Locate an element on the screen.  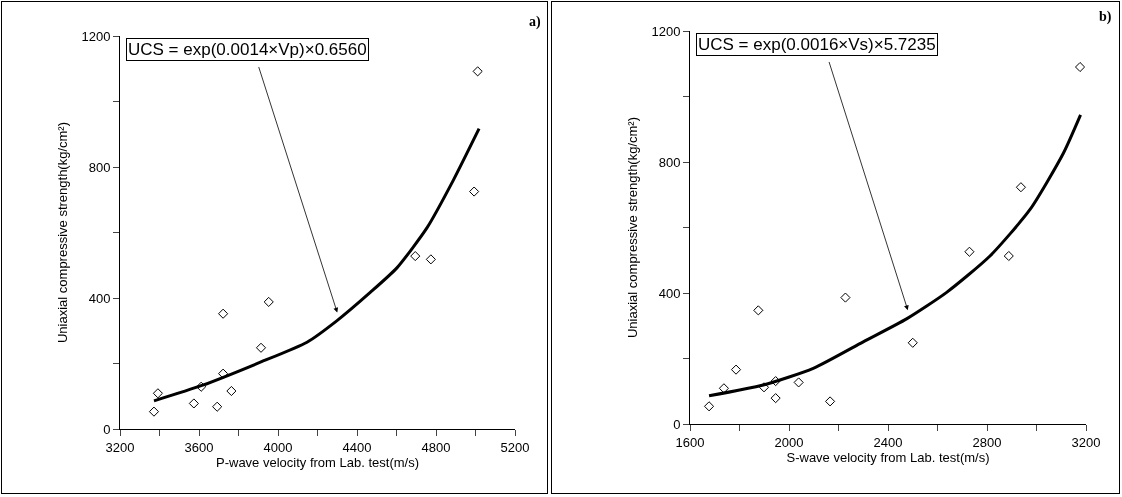
x-tick-label: 2000 is located at coordinates (789, 442).